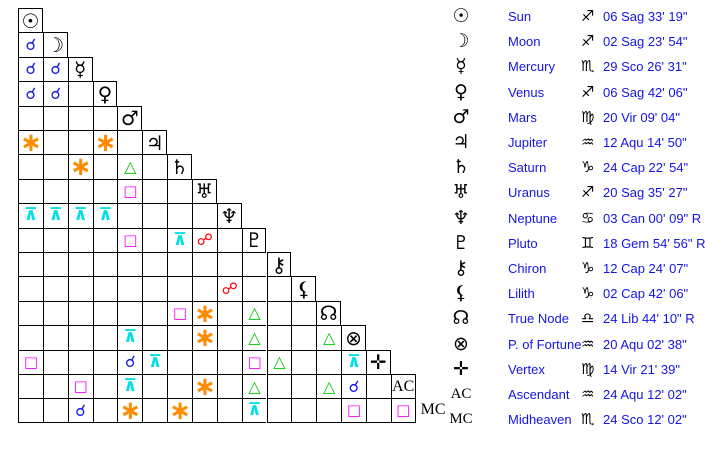 This screenshot has width=705, height=450. What do you see at coordinates (352, 344) in the screenshot?
I see `legend-row-part-of-fortune: ⊗ P. of Fortune ♒ 20 Aqu 02' 38"` at bounding box center [352, 344].